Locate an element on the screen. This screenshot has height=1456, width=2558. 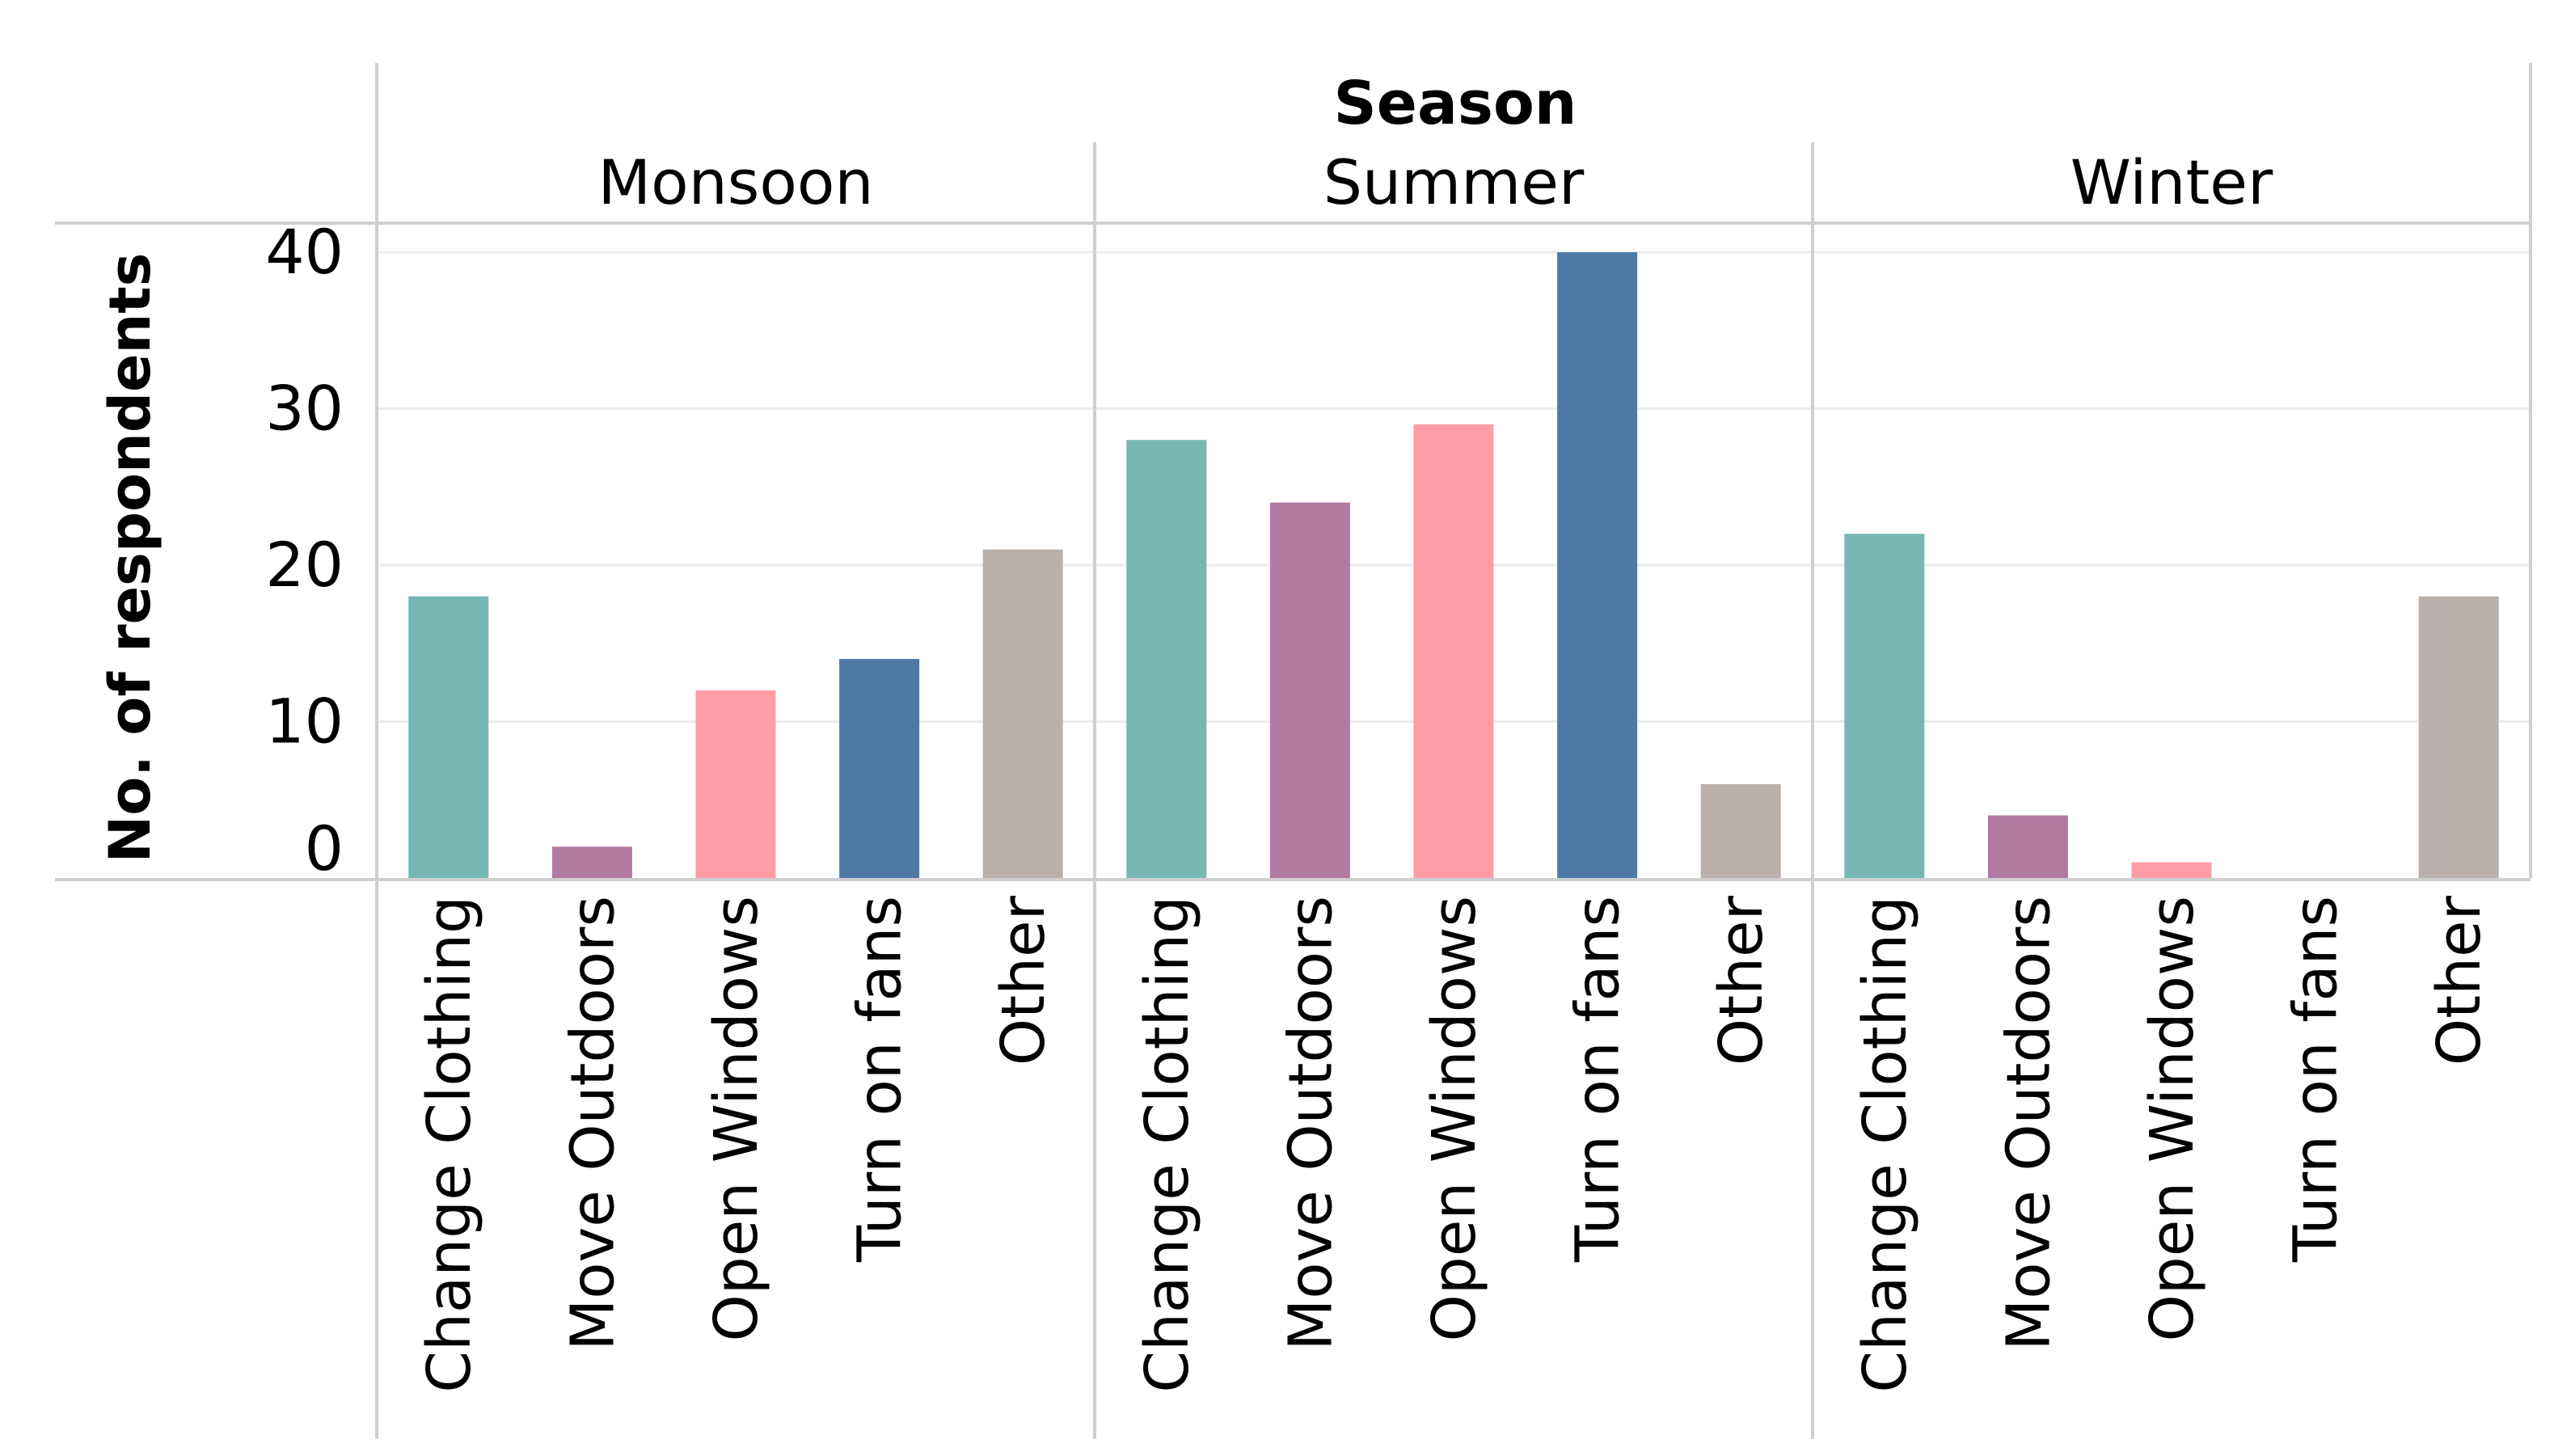
y-tick-label: 30 is located at coordinates (304, 409).